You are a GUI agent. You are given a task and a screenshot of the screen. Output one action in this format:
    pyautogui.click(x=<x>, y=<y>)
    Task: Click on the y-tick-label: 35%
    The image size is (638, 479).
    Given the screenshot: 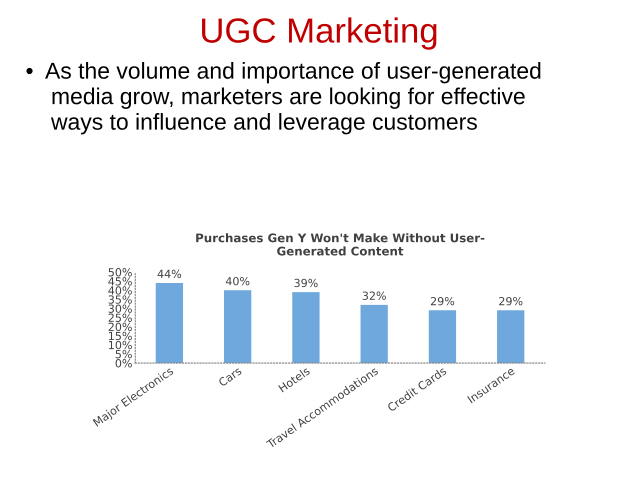 What is the action you would take?
    pyautogui.click(x=120, y=299)
    